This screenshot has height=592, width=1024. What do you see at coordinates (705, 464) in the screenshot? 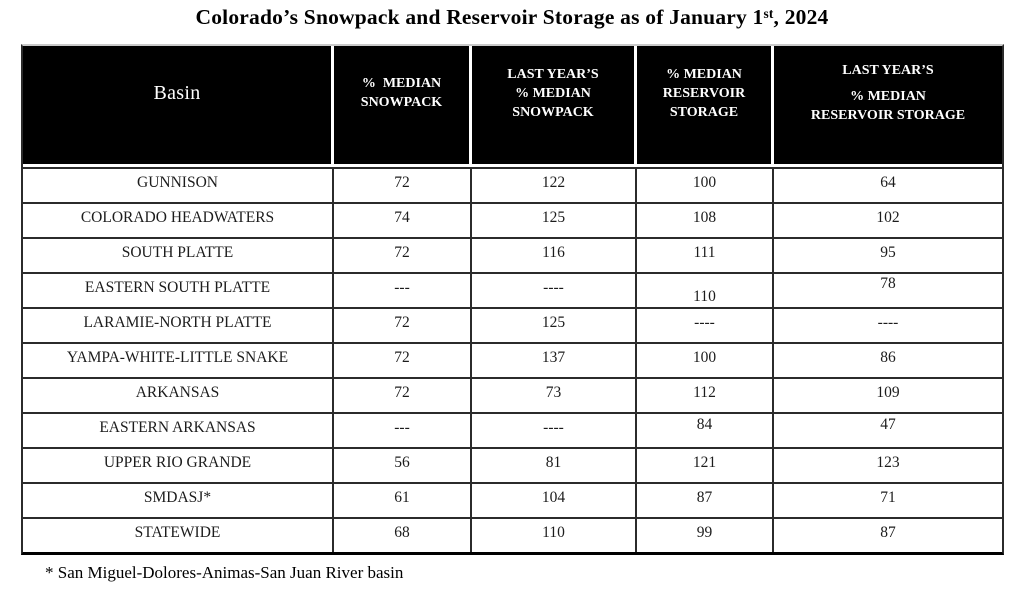
I see `value-cell: 121` at bounding box center [705, 464].